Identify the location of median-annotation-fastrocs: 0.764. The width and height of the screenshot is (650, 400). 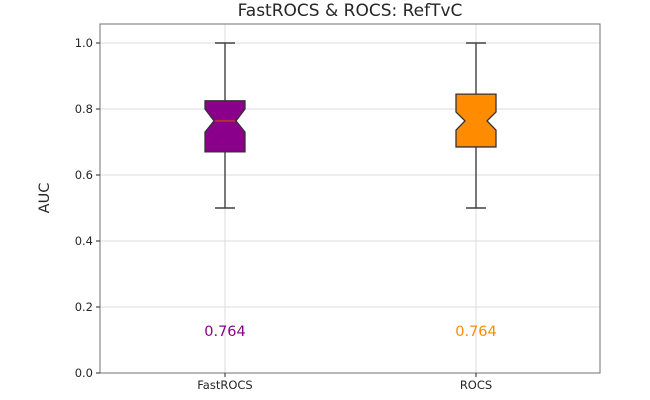
(225, 331).